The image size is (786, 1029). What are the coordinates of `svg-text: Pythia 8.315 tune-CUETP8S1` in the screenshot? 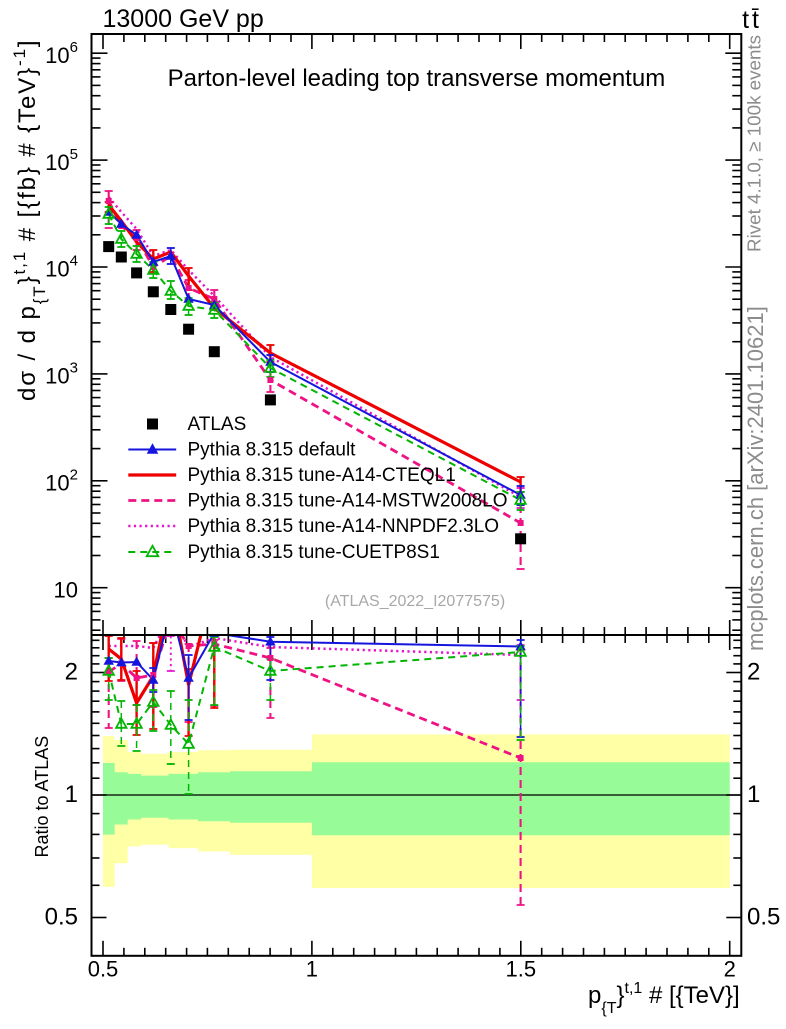 It's located at (314, 552).